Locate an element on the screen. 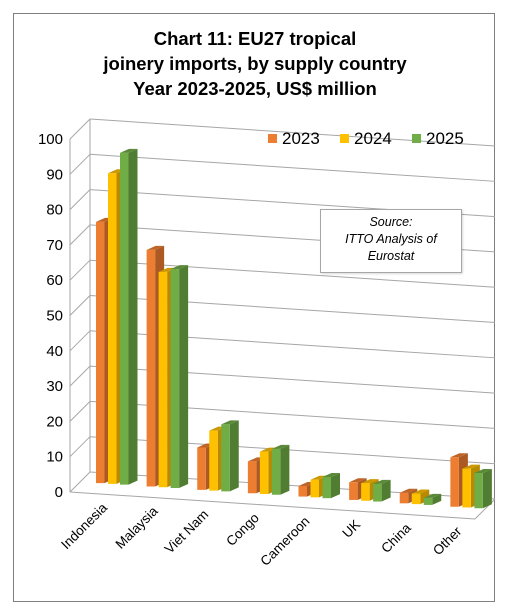 The height and width of the screenshot is (615, 509). chart-title-line-3: Year 2023-2025, US$ million is located at coordinates (255, 88).